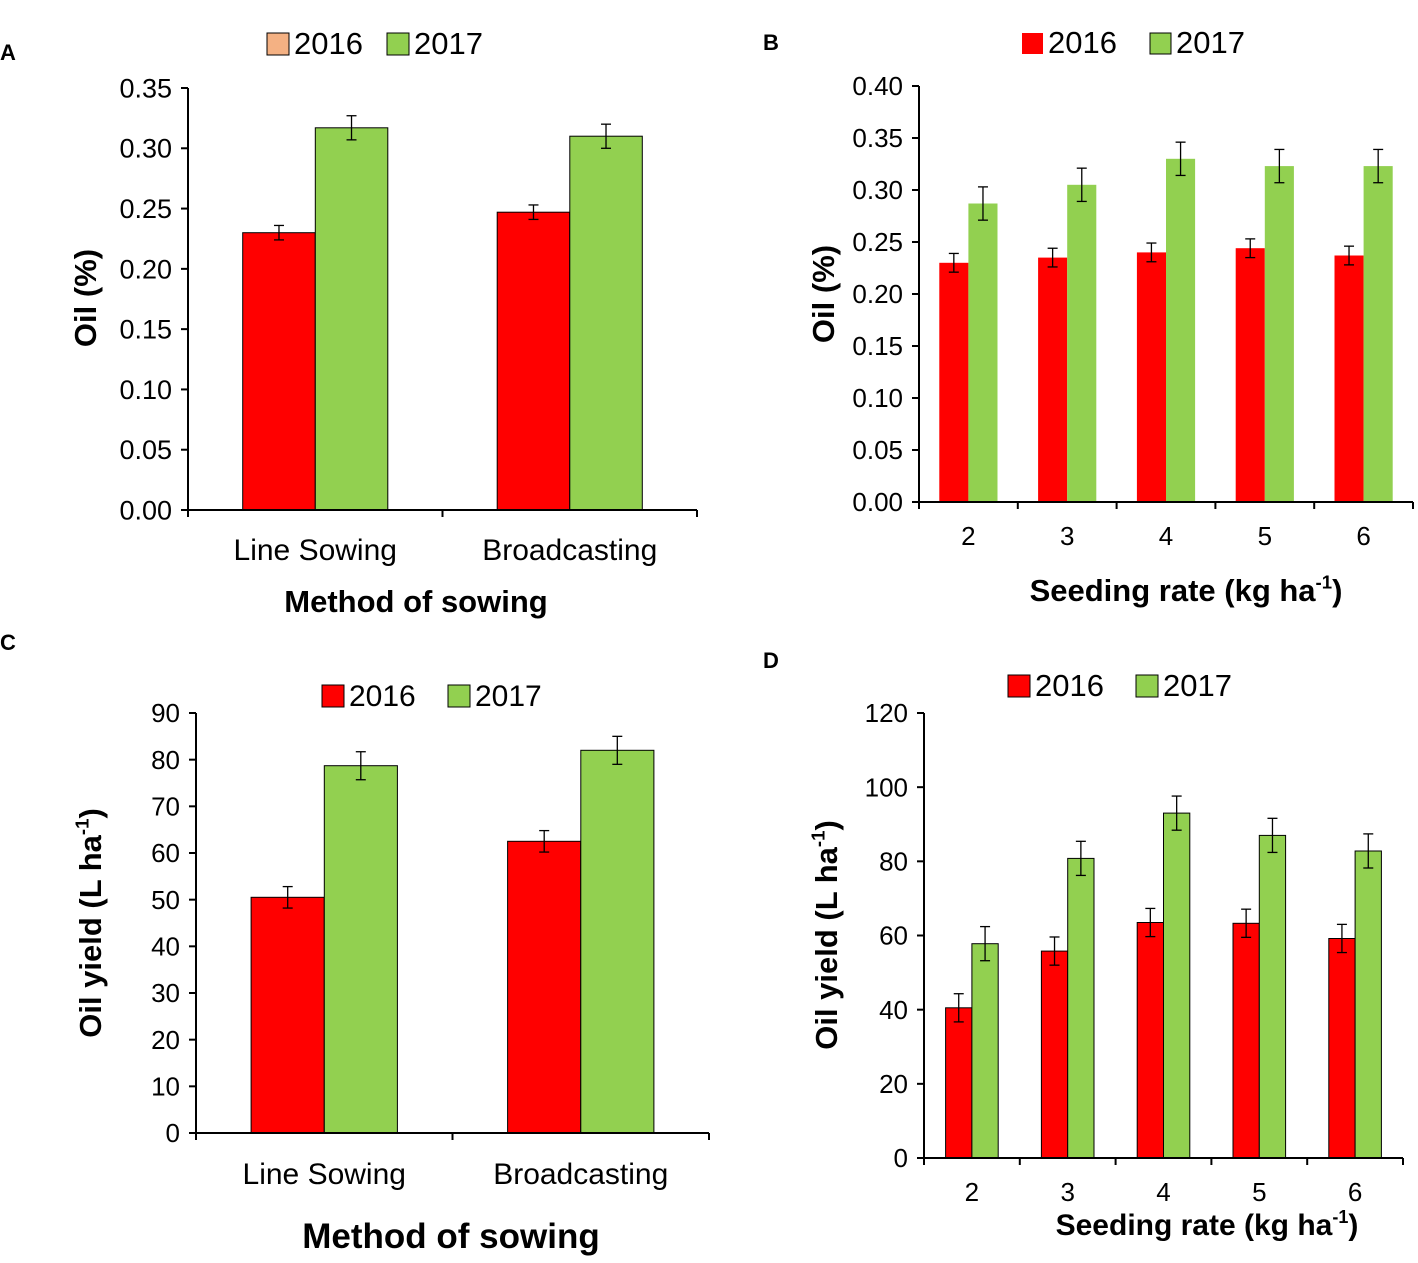 The width and height of the screenshot is (1418, 1263). Describe the element at coordinates (90, 935) in the screenshot. I see `y-axis-title-text: Oil yield (L ha` at that location.